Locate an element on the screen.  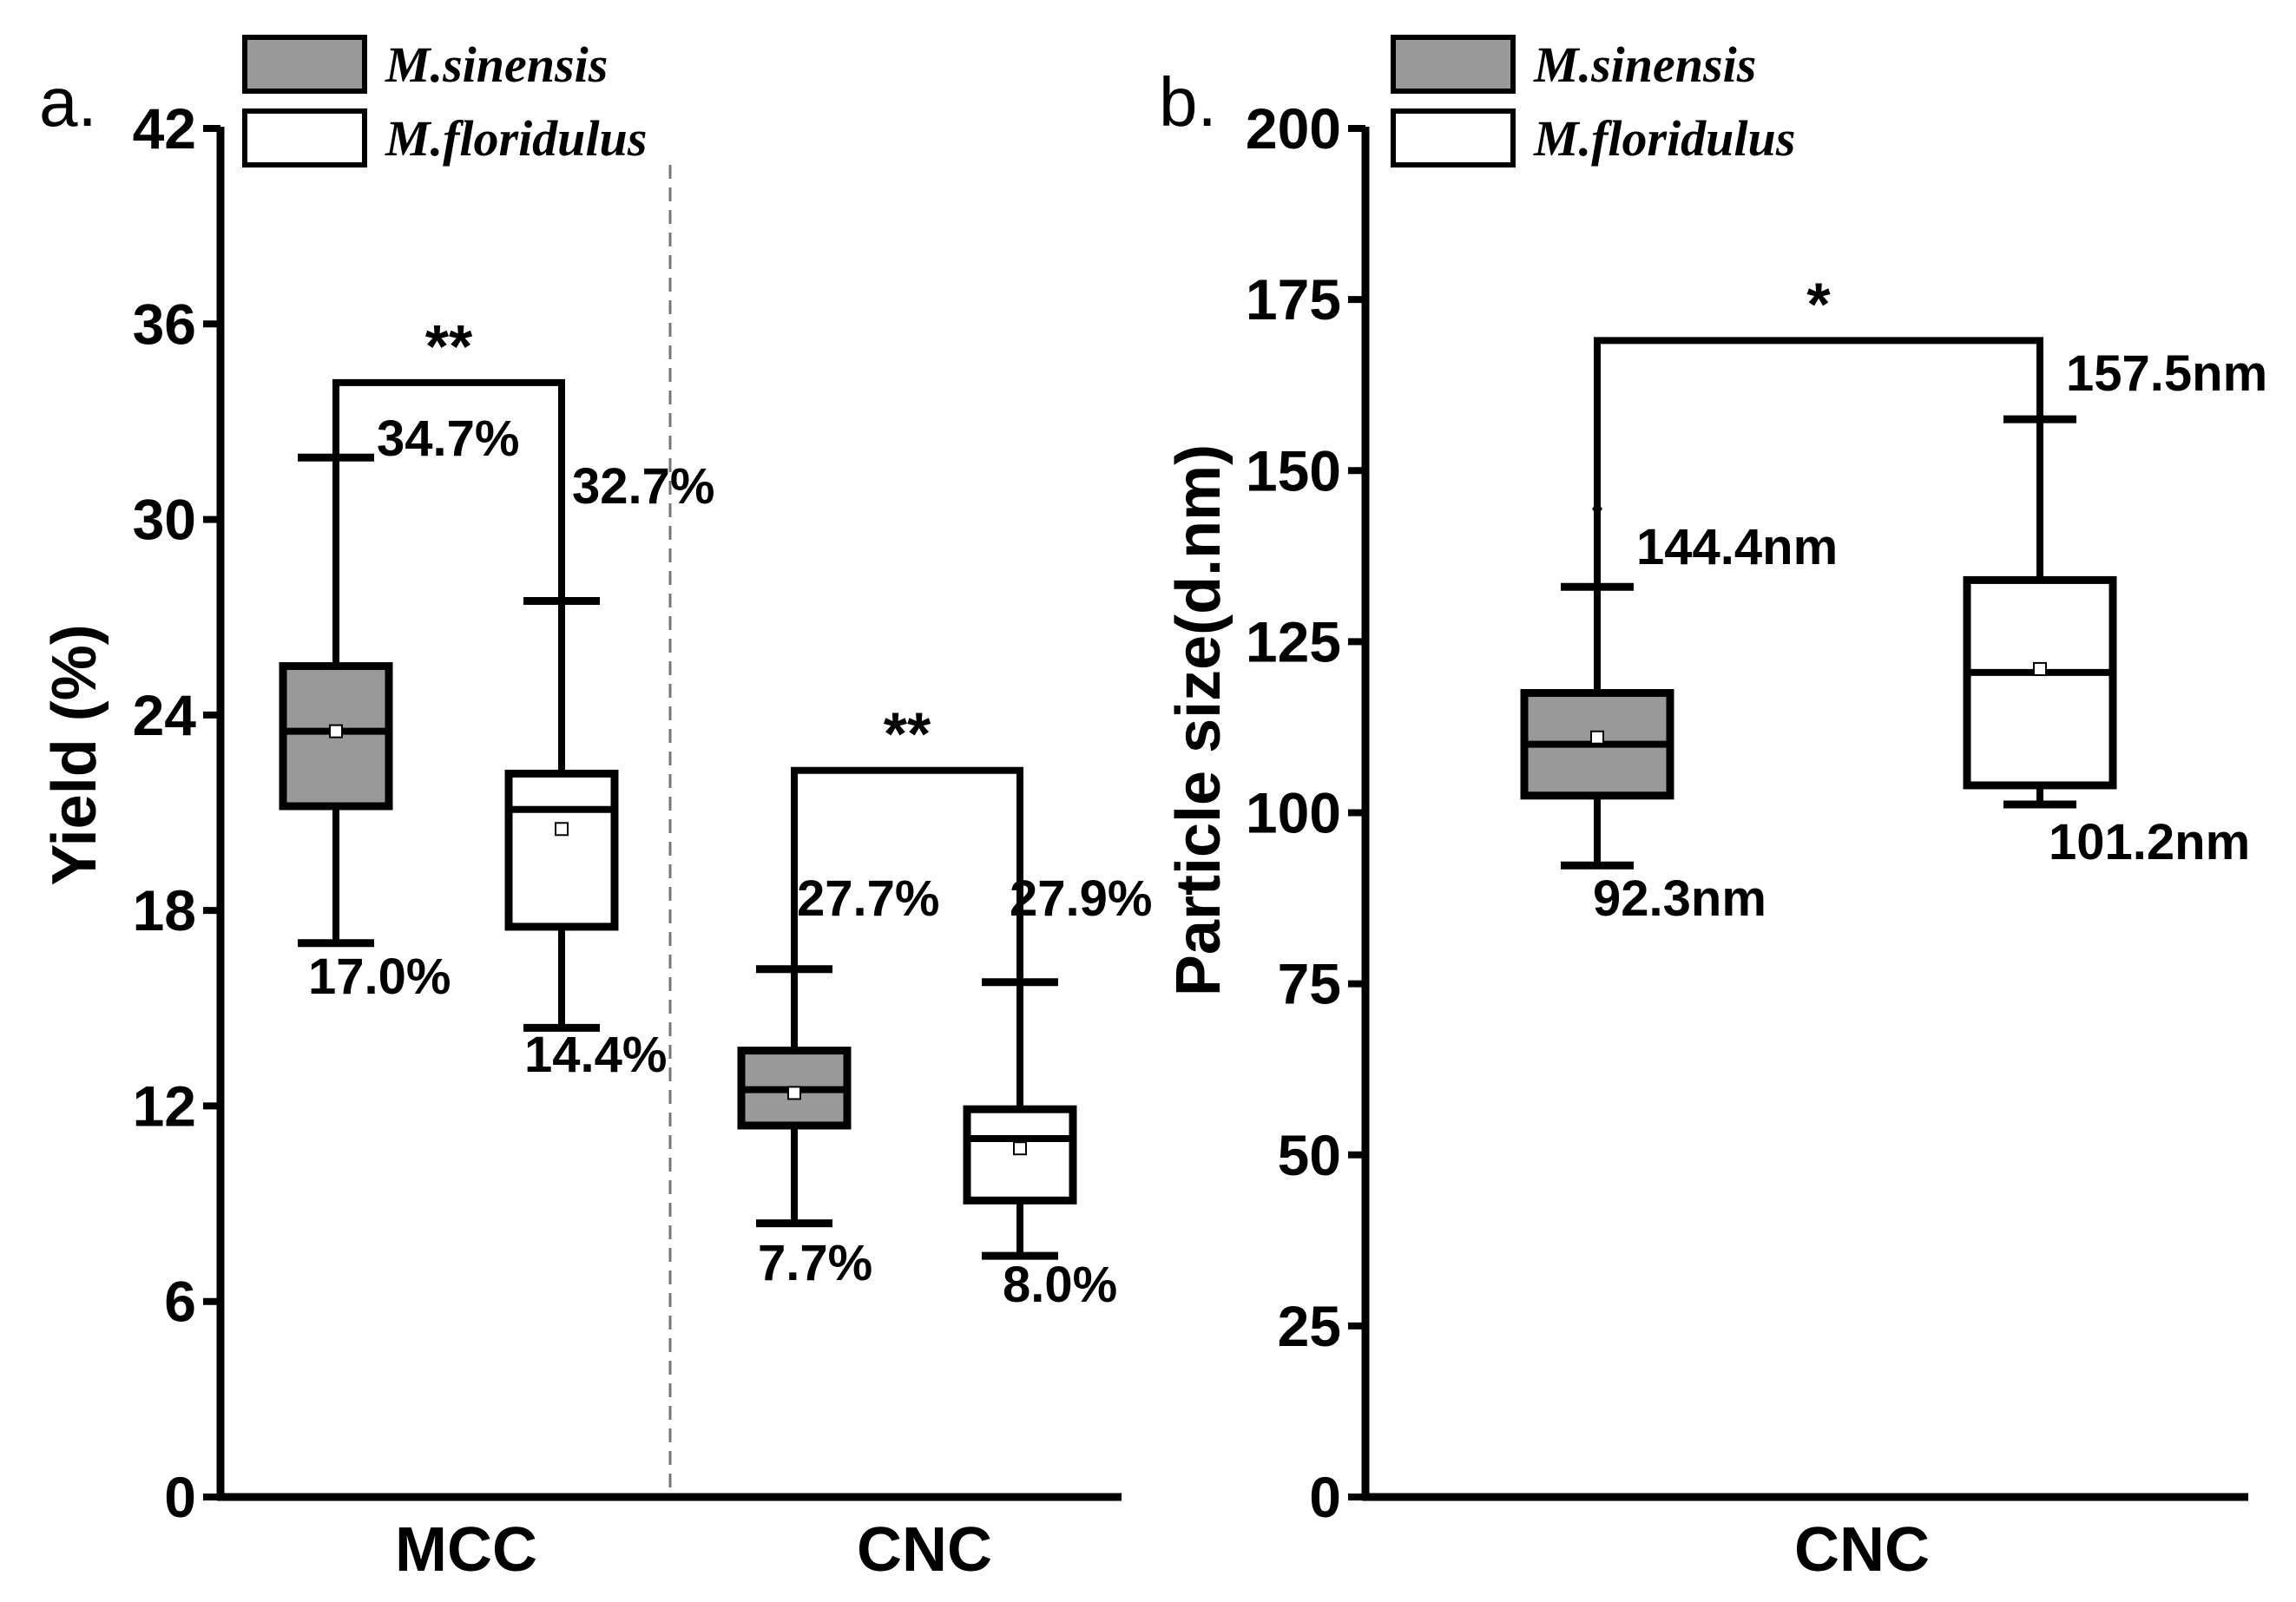
y-tick-label: 125 is located at coordinates (1294, 641).